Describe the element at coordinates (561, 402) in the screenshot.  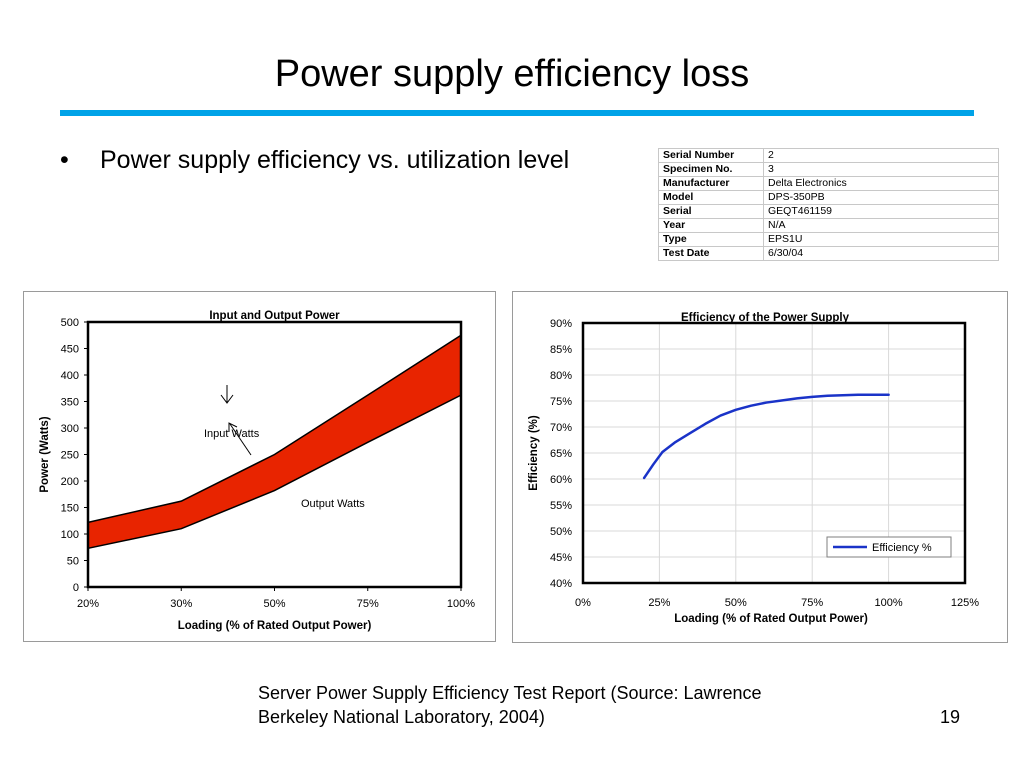
I see `y-tick-label: 75%` at that location.